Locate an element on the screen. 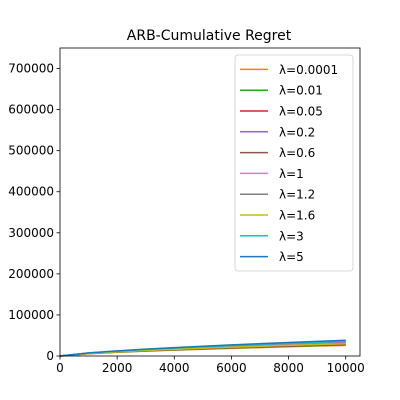 The image size is (400, 400). legend-label-9: λ=5 is located at coordinates (291, 257).